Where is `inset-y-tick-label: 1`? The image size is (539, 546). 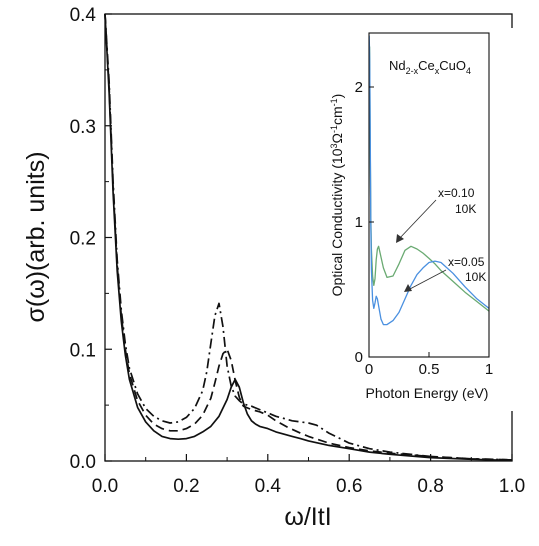 inset-y-tick-label: 1 is located at coordinates (359, 222).